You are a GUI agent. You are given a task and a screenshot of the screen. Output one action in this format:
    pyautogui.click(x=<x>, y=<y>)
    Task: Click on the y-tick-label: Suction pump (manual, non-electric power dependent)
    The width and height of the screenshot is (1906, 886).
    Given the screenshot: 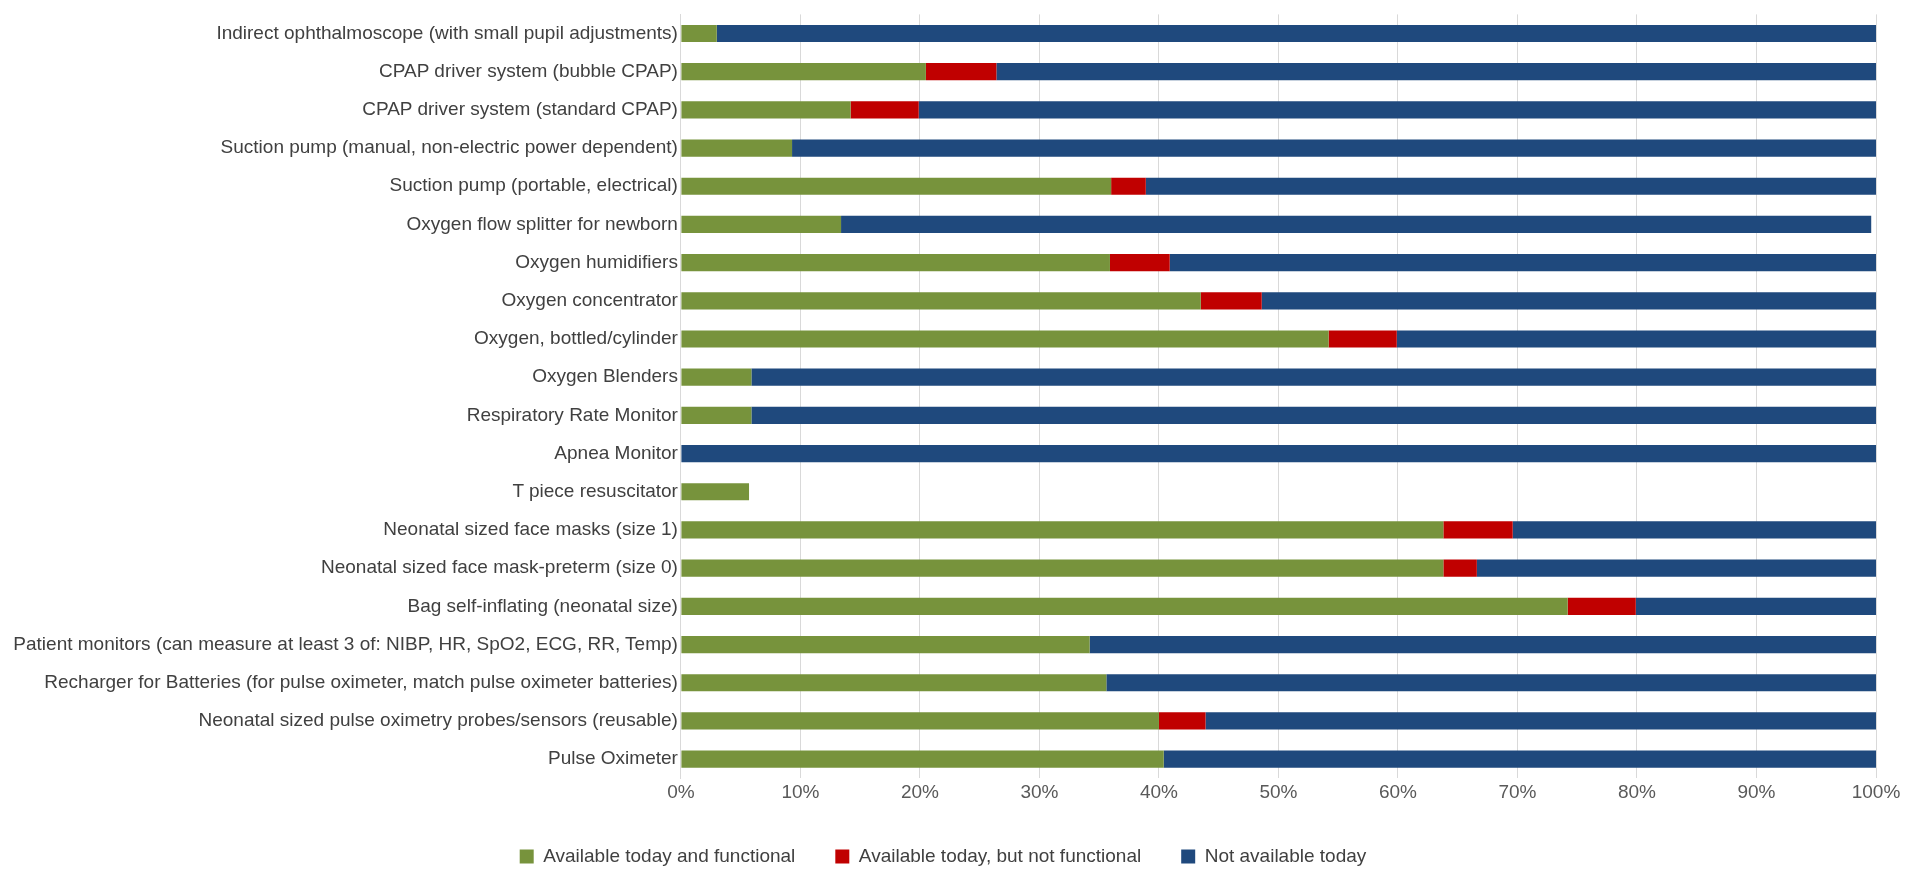 What is the action you would take?
    pyautogui.click(x=449, y=147)
    